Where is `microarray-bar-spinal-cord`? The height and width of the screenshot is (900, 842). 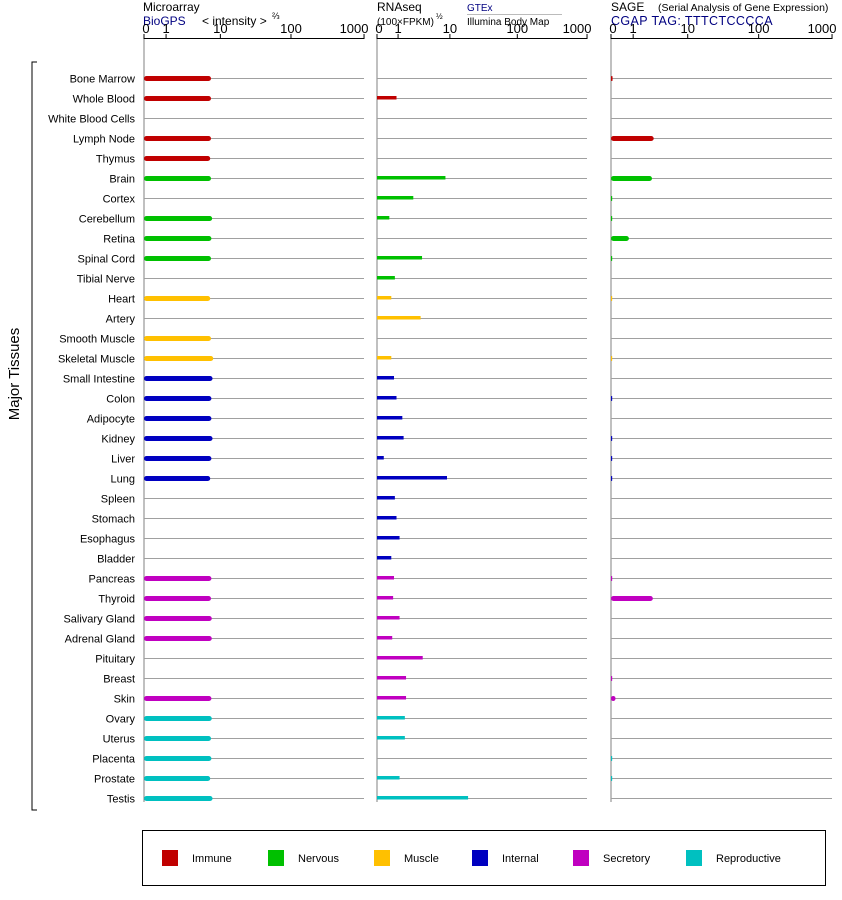 microarray-bar-spinal-cord is located at coordinates (178, 258).